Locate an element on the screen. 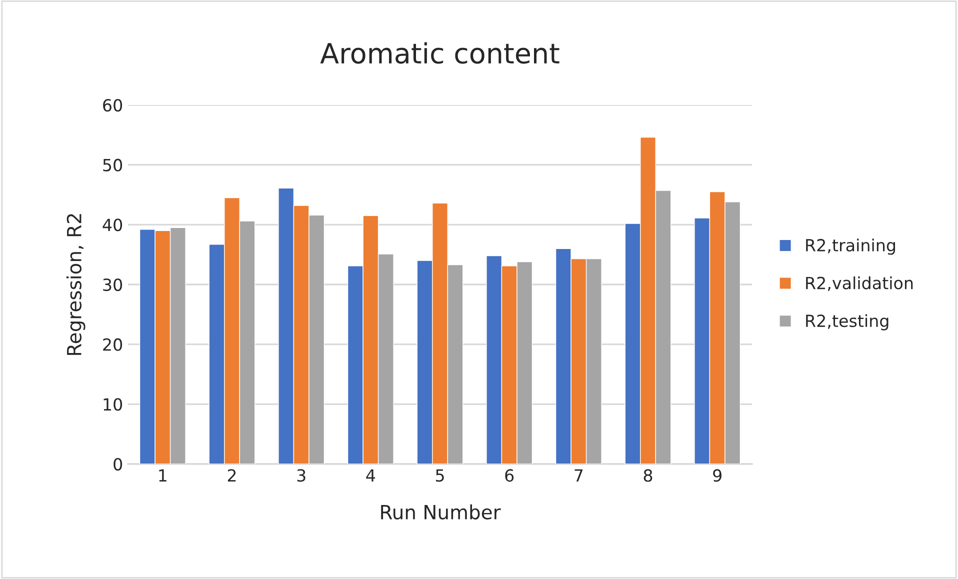 The height and width of the screenshot is (579, 958). legend-label: R2,validation is located at coordinates (859, 284).